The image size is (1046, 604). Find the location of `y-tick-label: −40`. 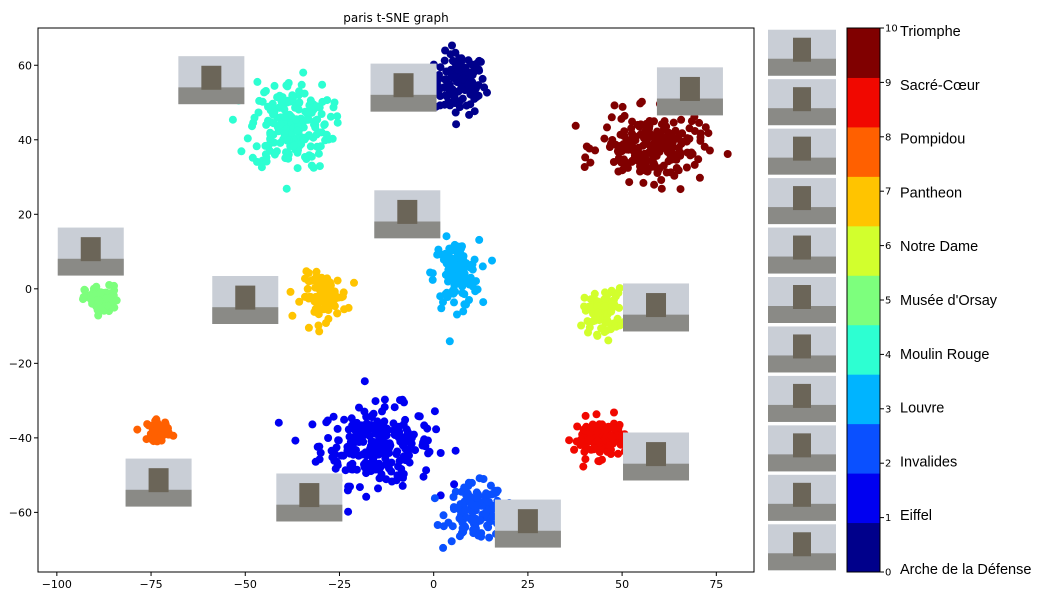

y-tick-label: −40 is located at coordinates (20, 438).